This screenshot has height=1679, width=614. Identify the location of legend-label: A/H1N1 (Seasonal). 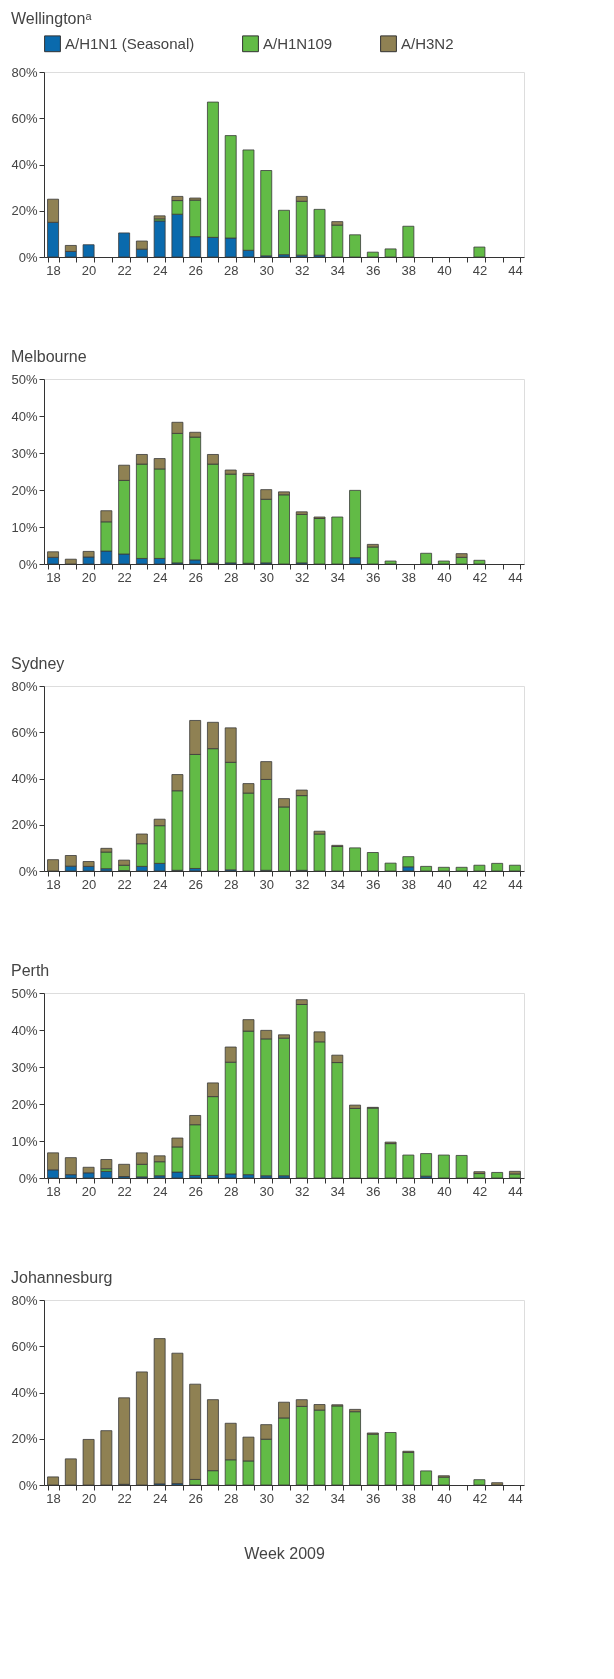
(130, 43).